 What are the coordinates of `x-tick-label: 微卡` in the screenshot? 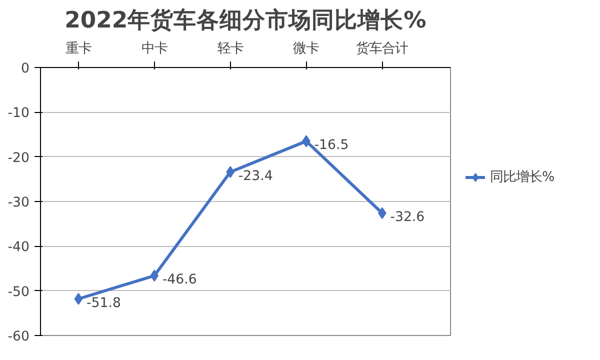 It's located at (306, 49).